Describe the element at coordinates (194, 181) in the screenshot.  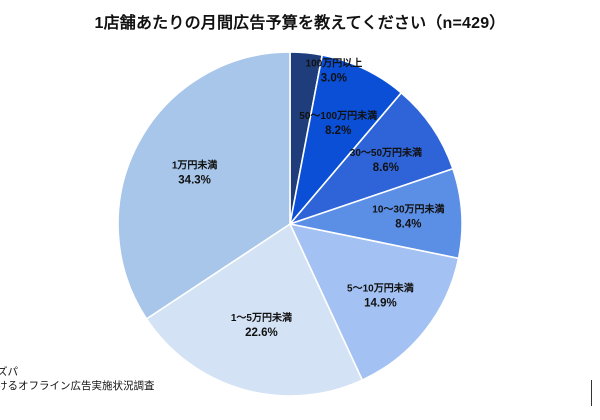
I see `slice-value-label: 34.3%` at that location.